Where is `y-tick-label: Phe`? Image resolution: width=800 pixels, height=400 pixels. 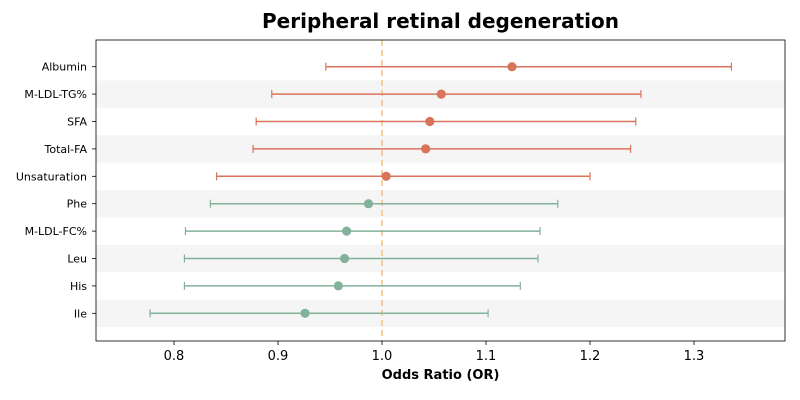 y-tick-label: Phe is located at coordinates (77, 204).